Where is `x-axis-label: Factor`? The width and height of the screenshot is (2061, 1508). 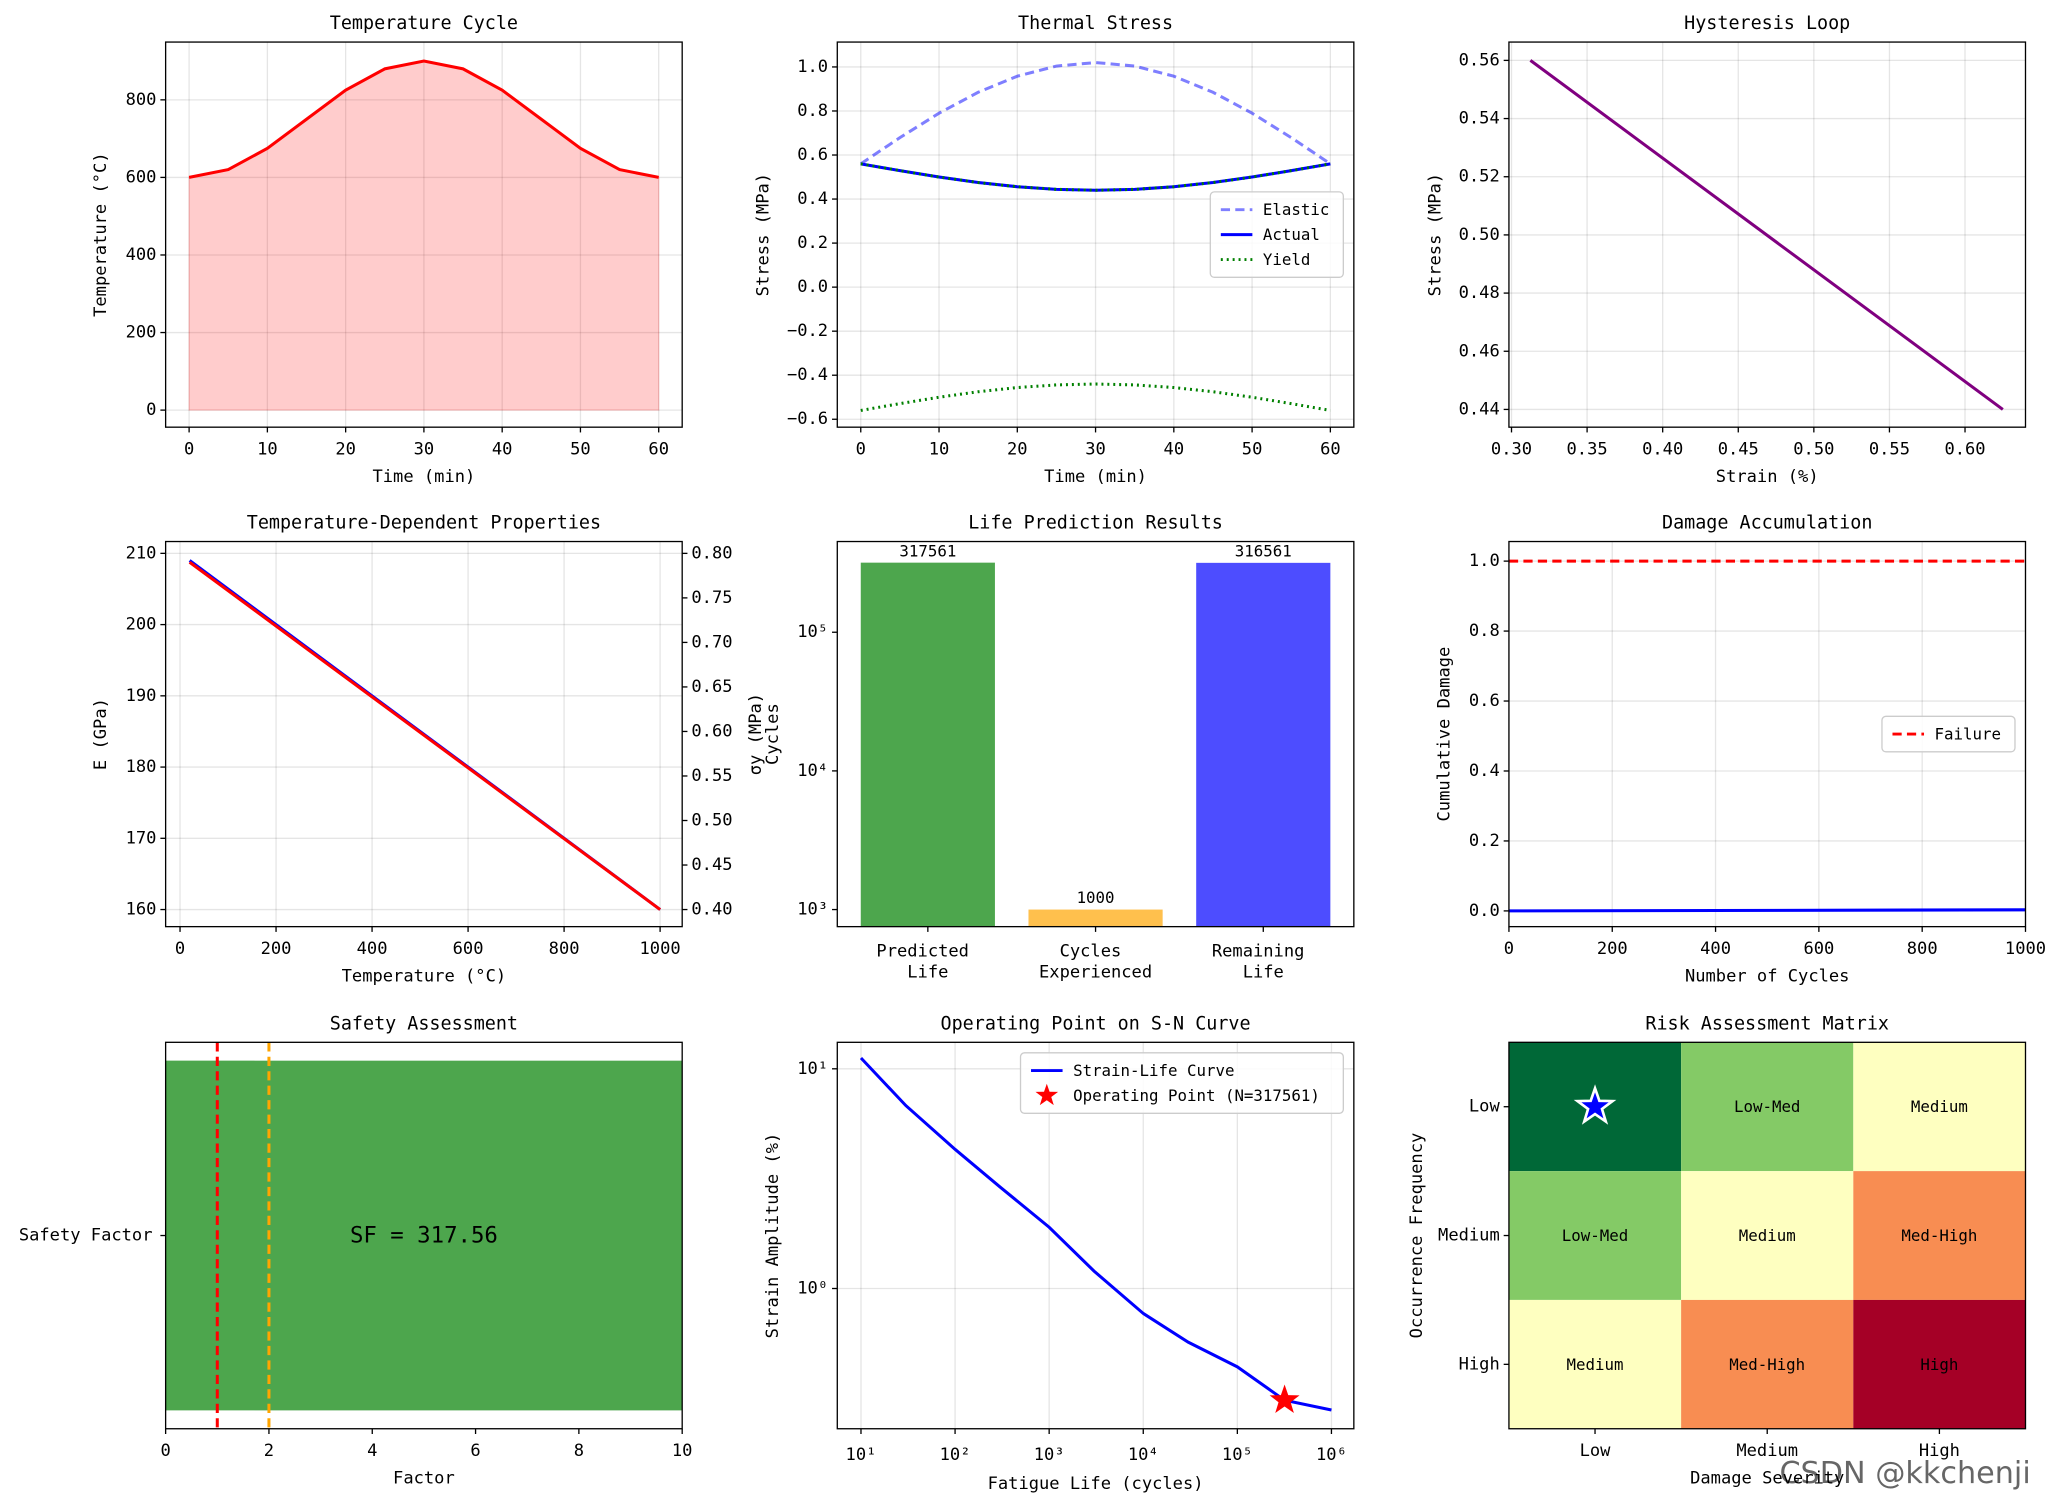 x-axis-label: Factor is located at coordinates (424, 1479).